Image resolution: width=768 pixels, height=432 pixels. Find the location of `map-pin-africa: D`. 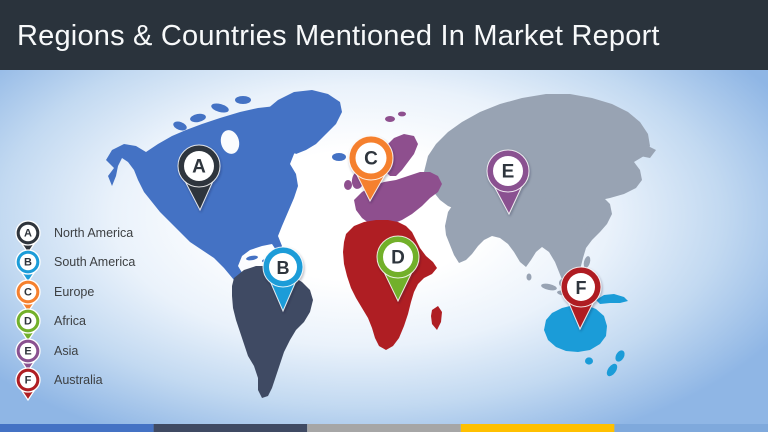

map-pin-africa: D is located at coordinates (398, 269).